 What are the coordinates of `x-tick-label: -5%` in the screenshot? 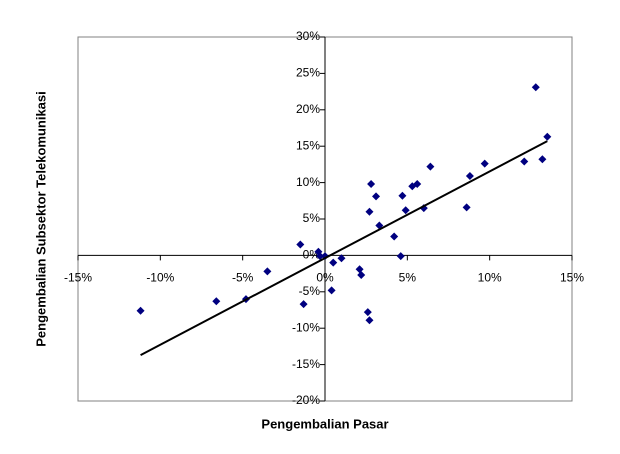 It's located at (243, 278).